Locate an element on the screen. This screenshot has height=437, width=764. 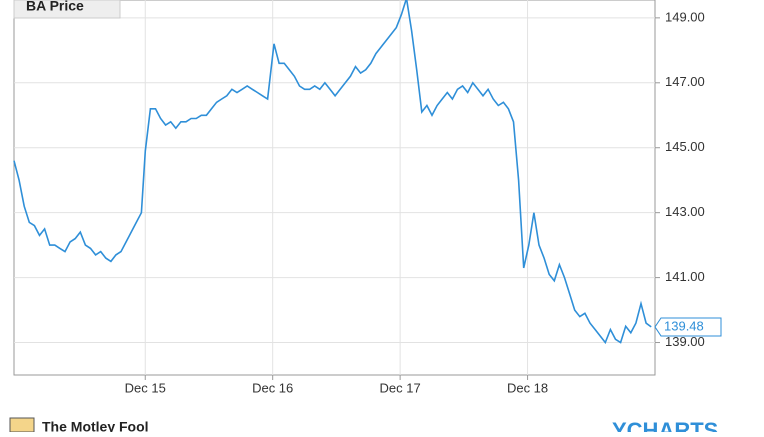
last-price-label: 139.48 is located at coordinates (684, 325).